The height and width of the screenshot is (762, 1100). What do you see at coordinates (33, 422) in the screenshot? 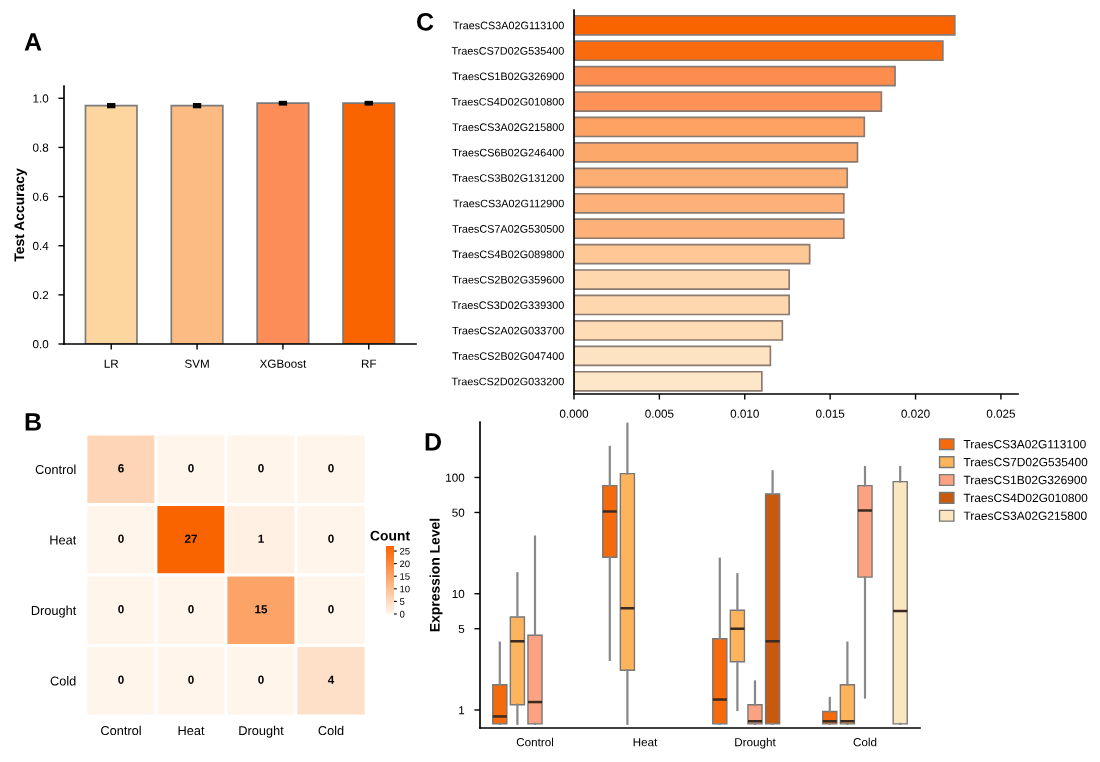
I see `chart-title: B` at bounding box center [33, 422].